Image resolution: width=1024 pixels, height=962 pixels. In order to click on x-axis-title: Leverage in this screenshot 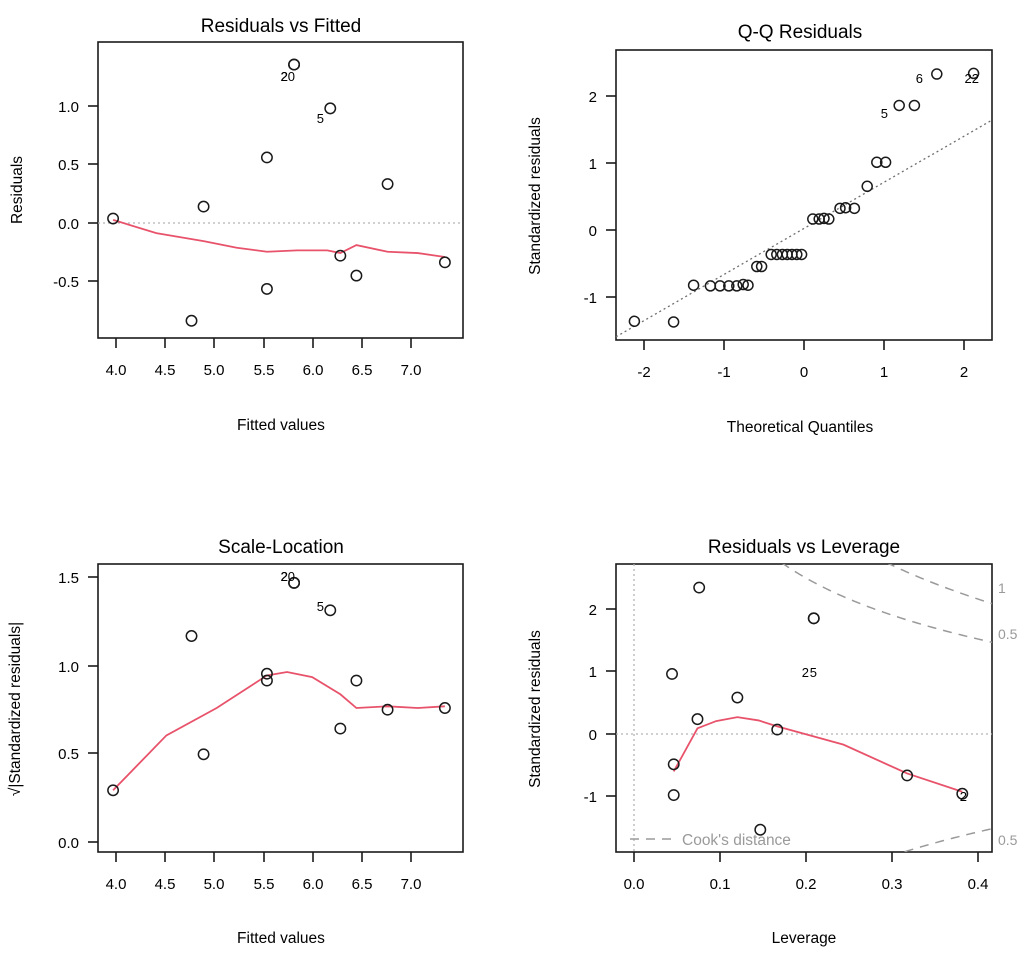, I will do `click(804, 938)`.